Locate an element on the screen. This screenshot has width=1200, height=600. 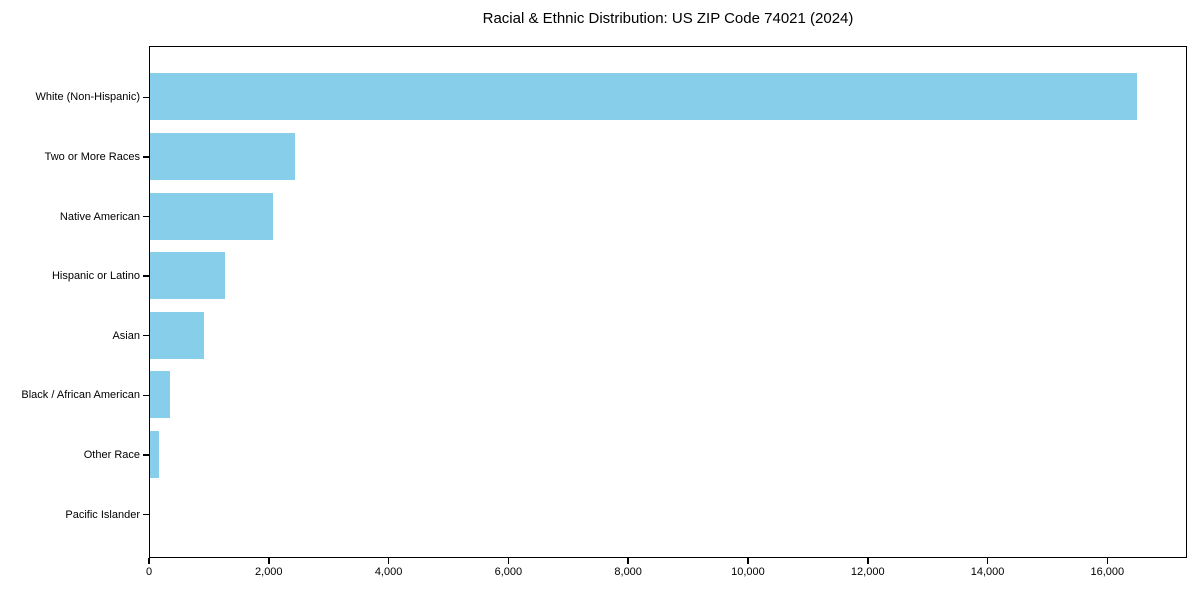
x-tick-label: 8,000 is located at coordinates (628, 572).